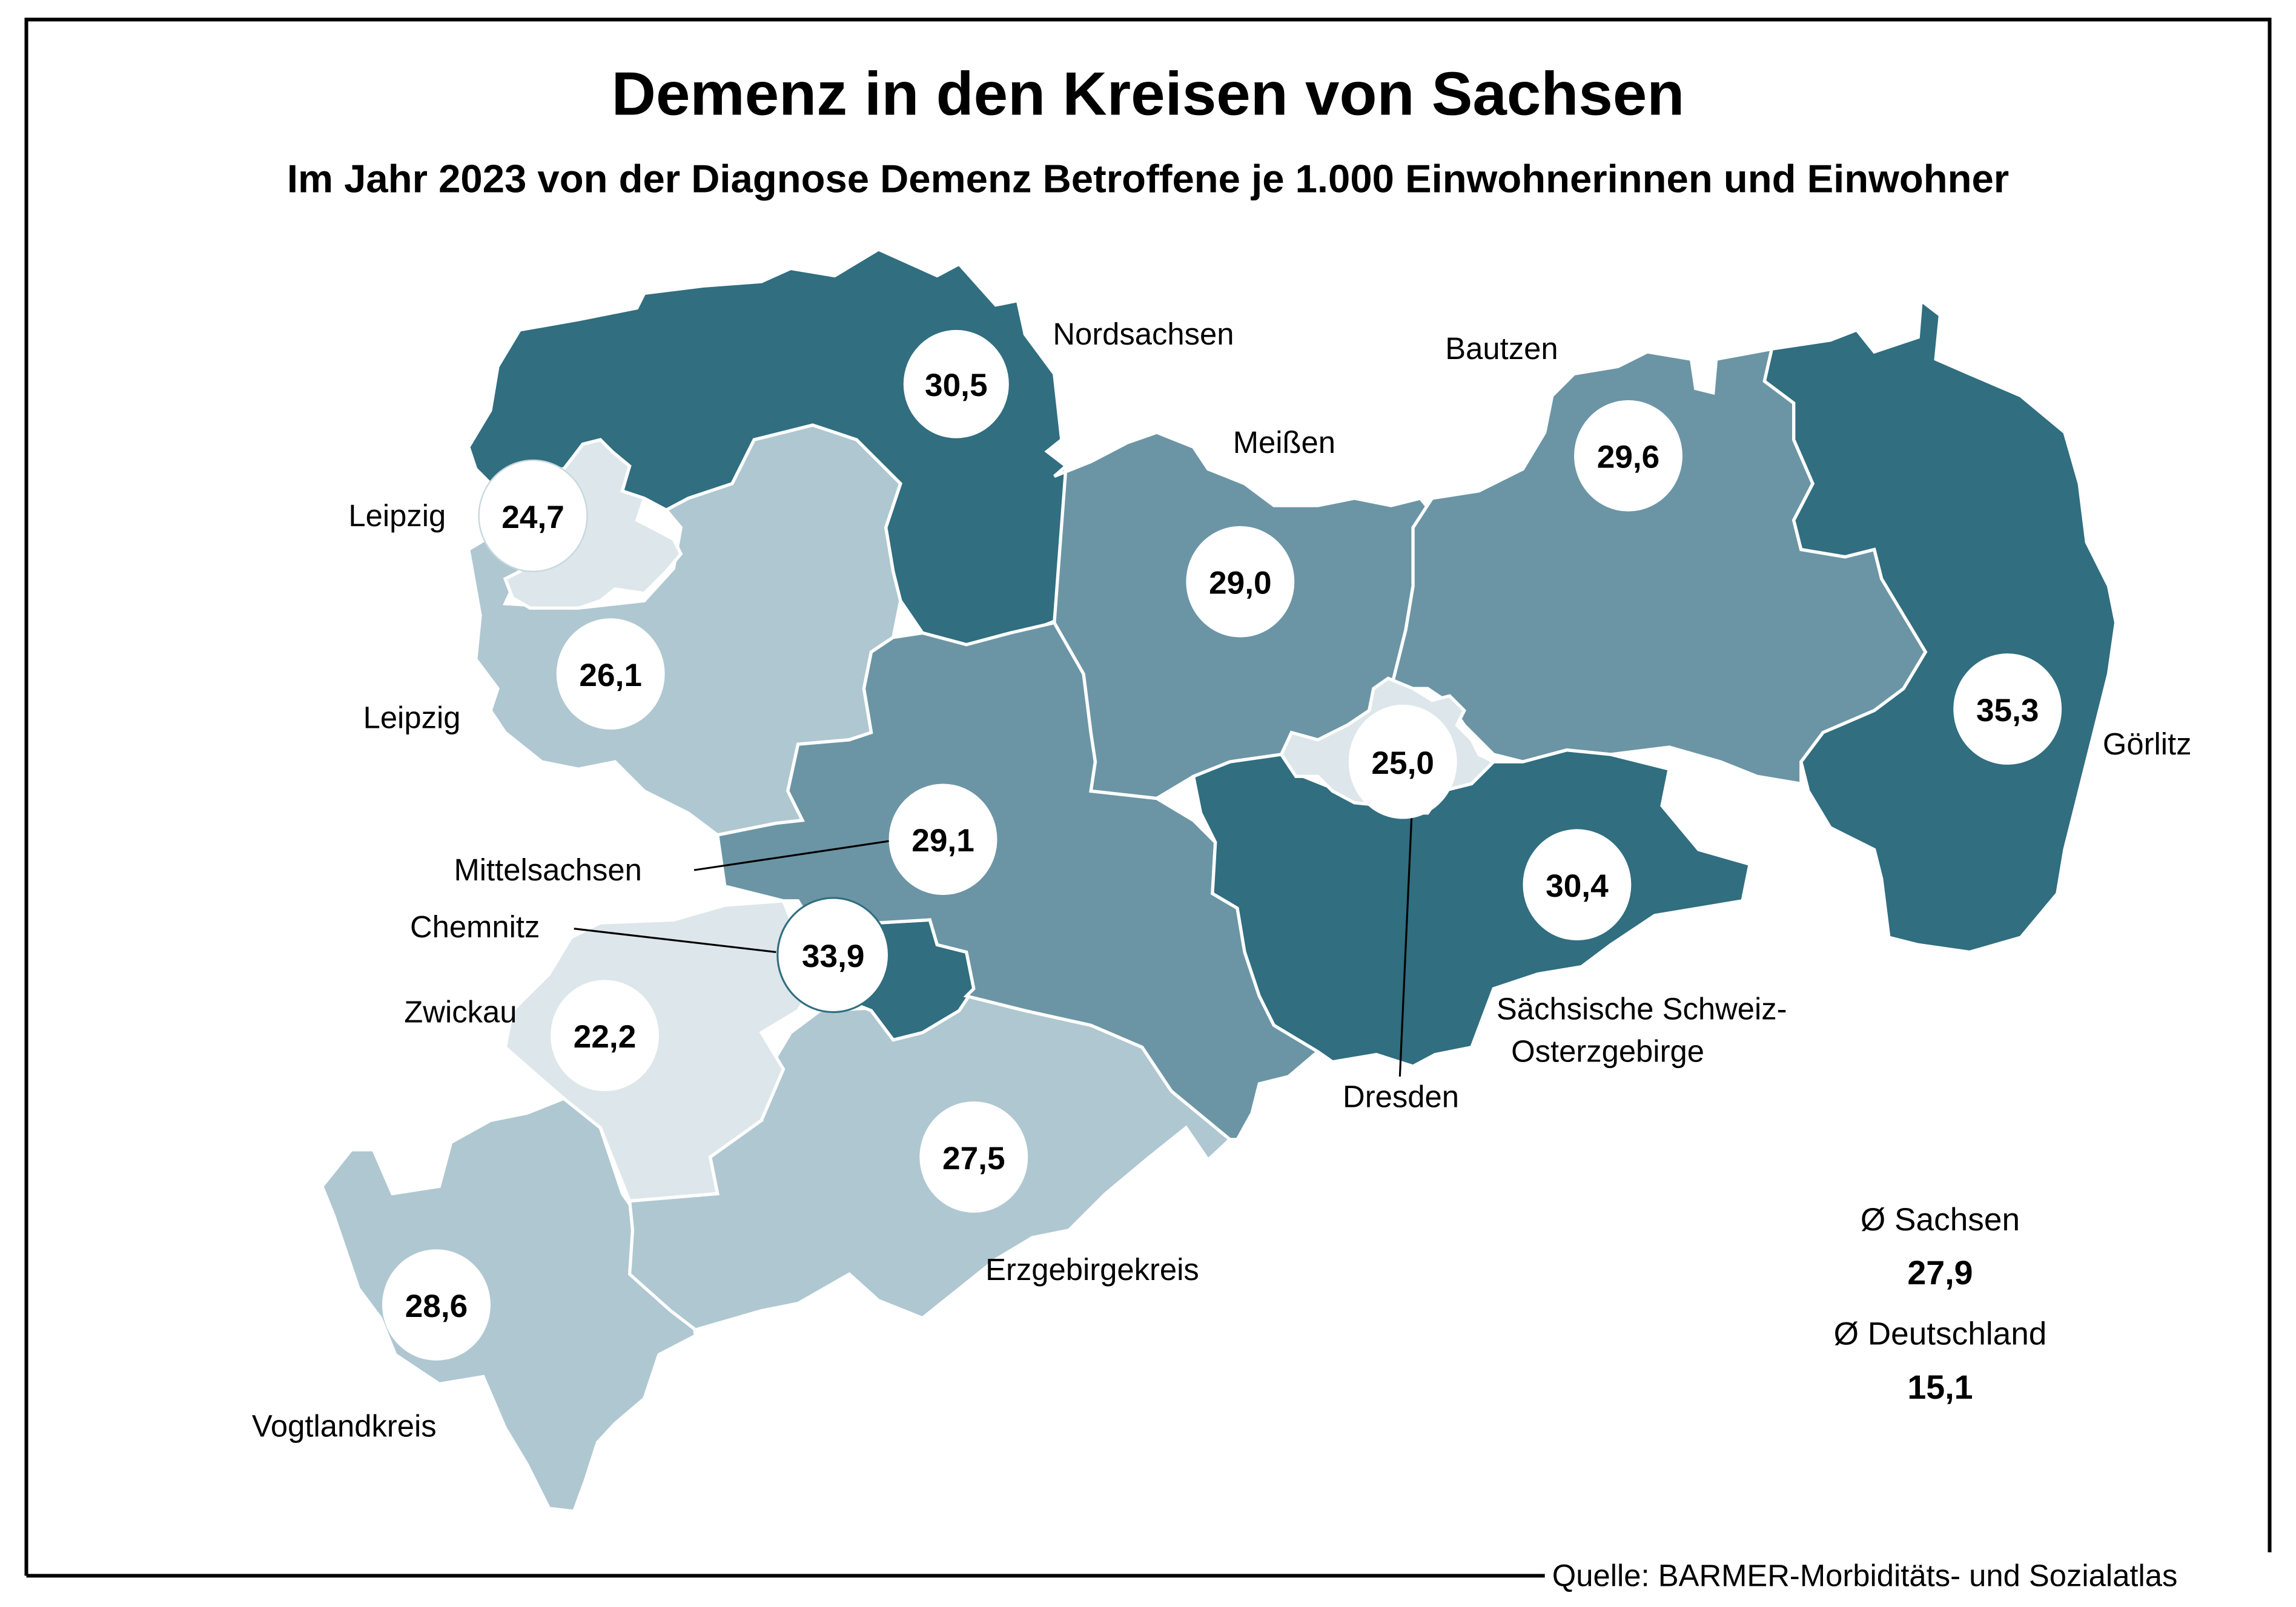  I want to click on bubble-goerlitz: 35,3, so click(2007, 709).